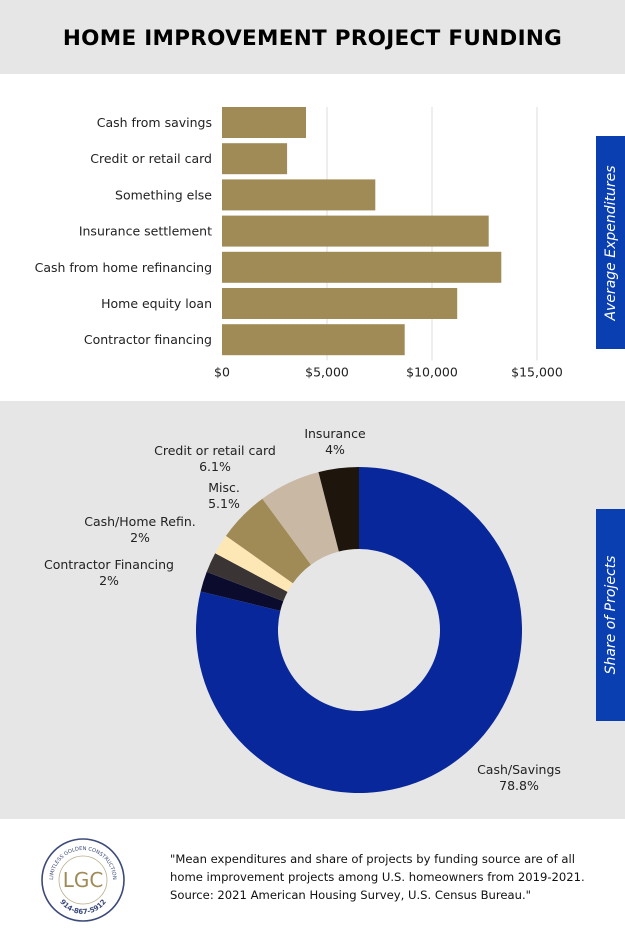 The height and width of the screenshot is (938, 625). Describe the element at coordinates (519, 769) in the screenshot. I see `slice-label: Cash/Savings` at that location.